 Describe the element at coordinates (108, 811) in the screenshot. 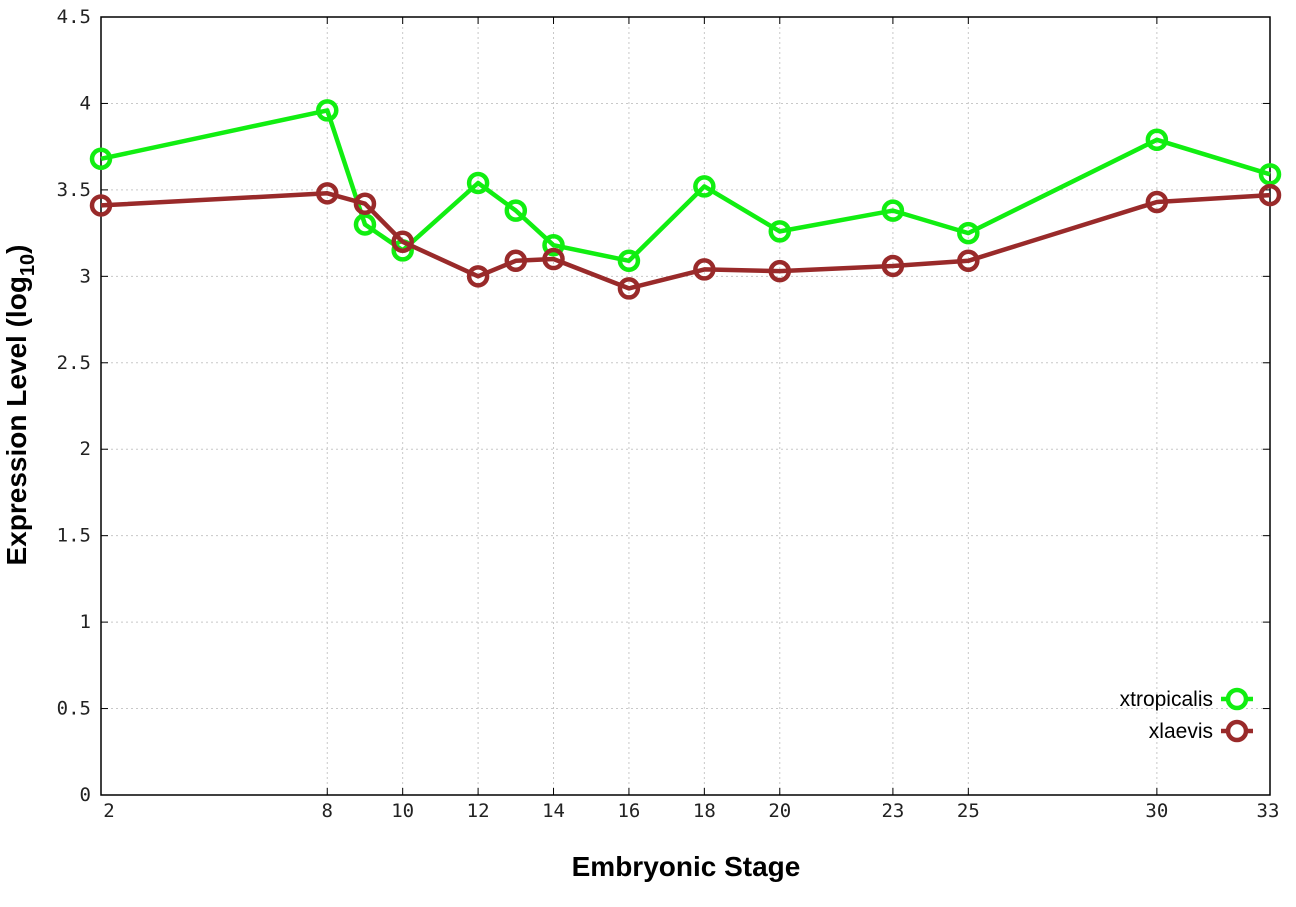

I see `x-tick-label: 2` at that location.